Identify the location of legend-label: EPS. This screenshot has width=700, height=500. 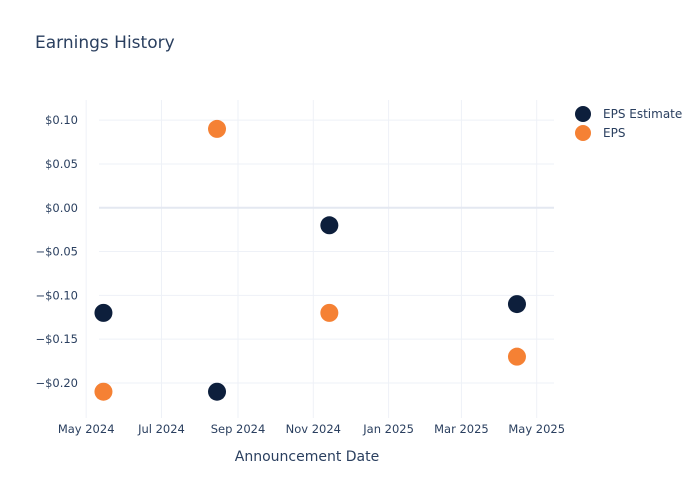
(614, 133).